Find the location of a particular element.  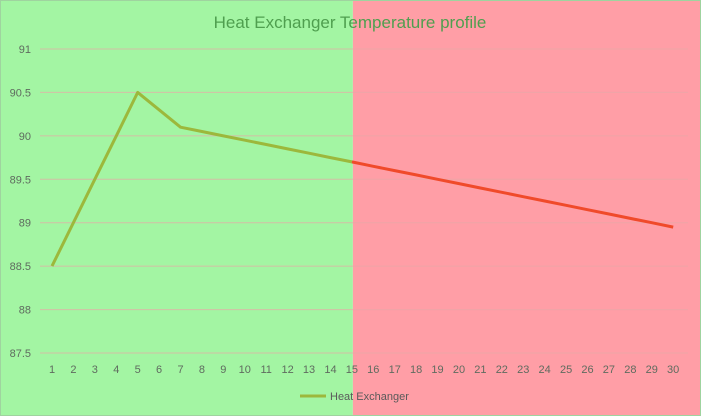

x-tick-label: 28 is located at coordinates (630, 370).